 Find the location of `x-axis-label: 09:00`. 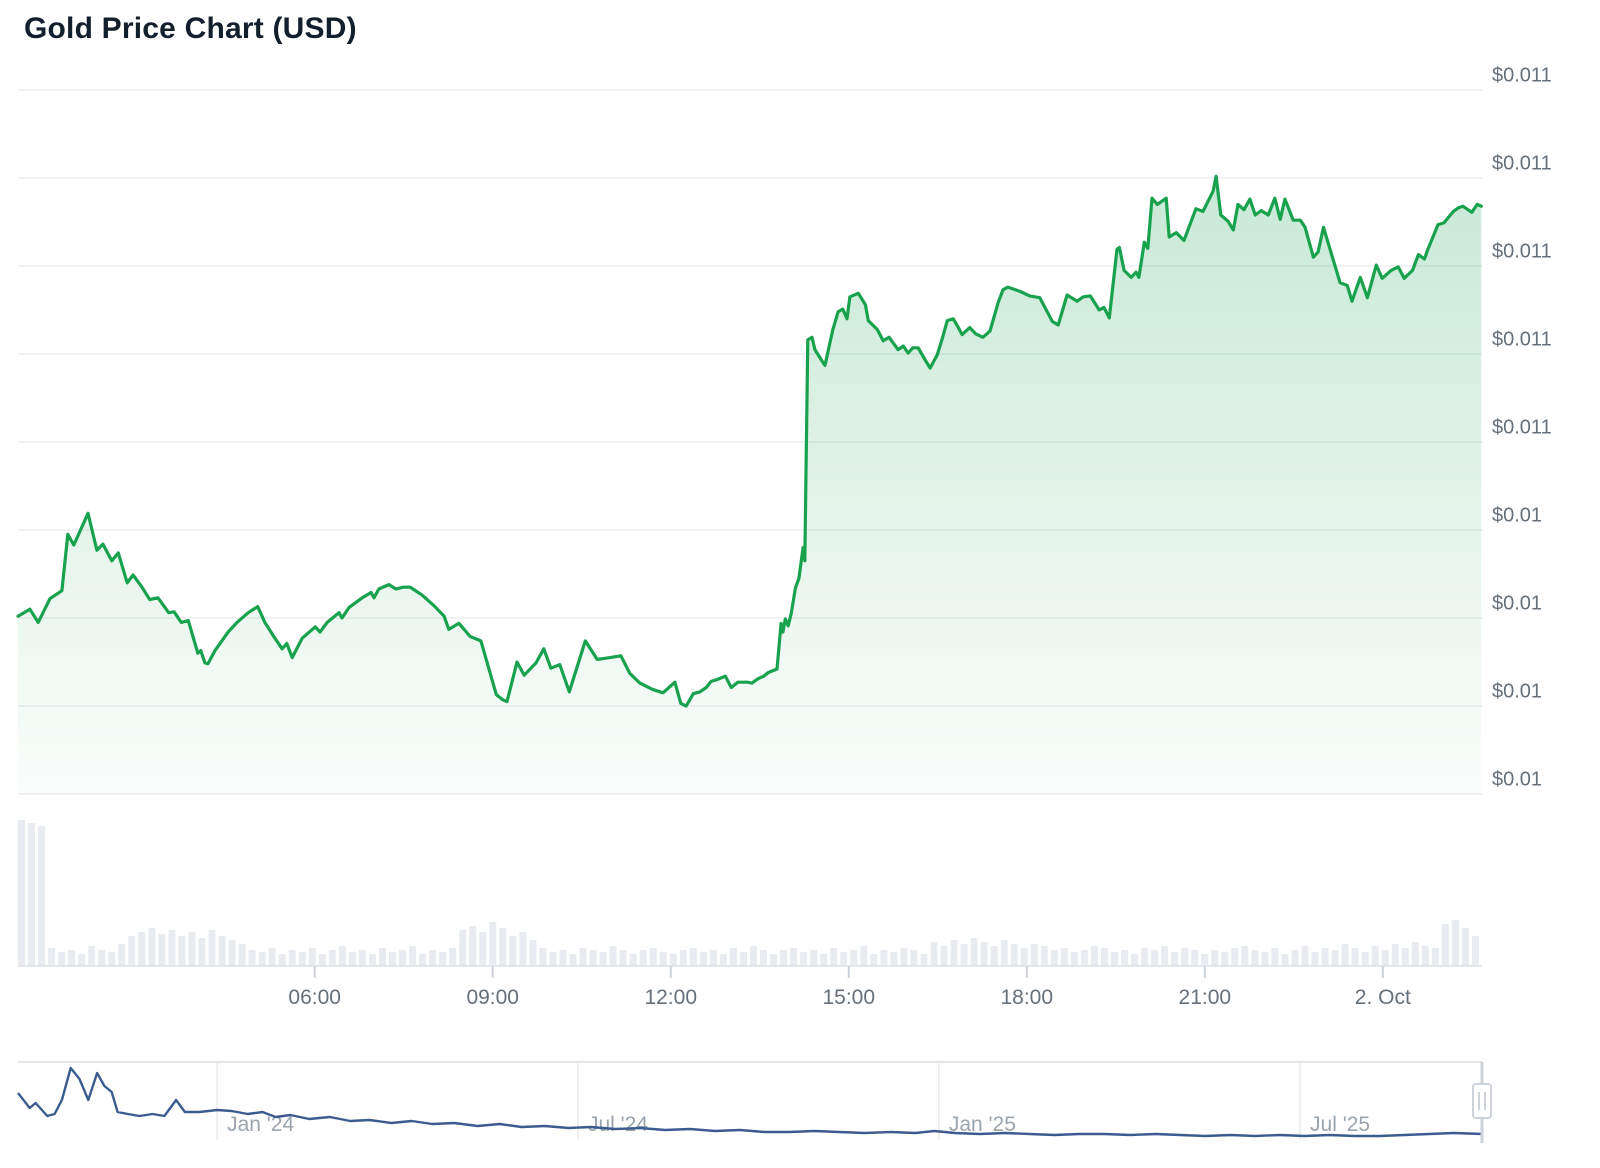

x-axis-label: 09:00 is located at coordinates (492, 997).